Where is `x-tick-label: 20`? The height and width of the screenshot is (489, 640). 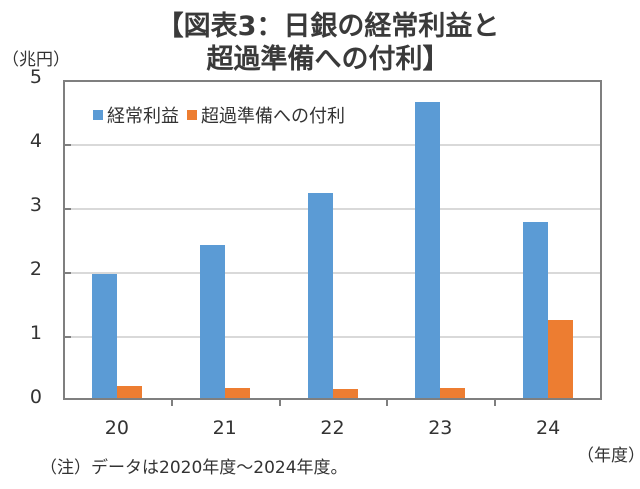 x-tick-label: 20 is located at coordinates (116, 428).